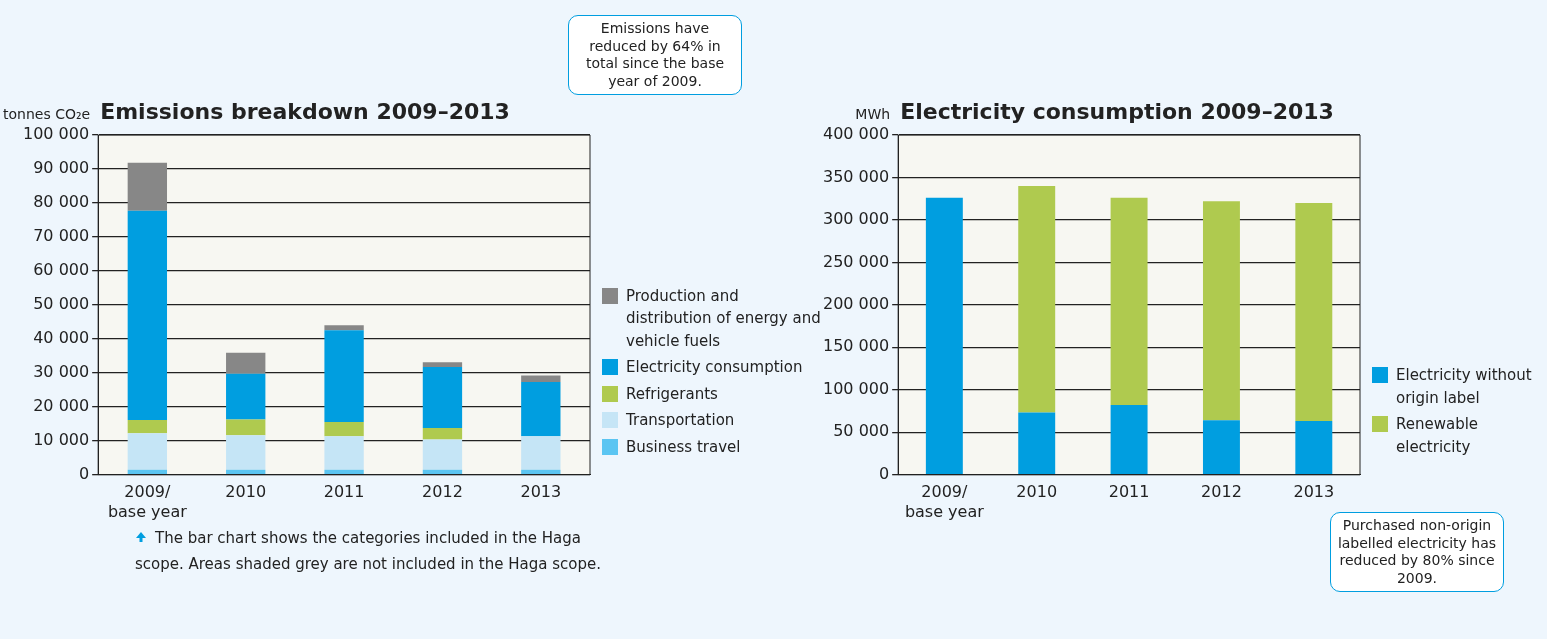 The image size is (1547, 639). Describe the element at coordinates (856, 219) in the screenshot. I see `y-tick-label: 300 000` at that location.